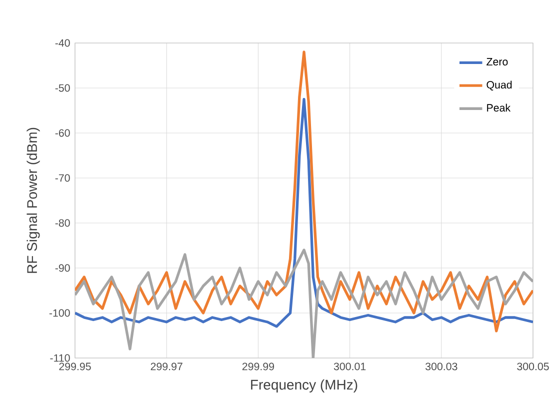 The image size is (558, 409). What do you see at coordinates (441, 366) in the screenshot?
I see `x-tick-label: 300.03` at bounding box center [441, 366].